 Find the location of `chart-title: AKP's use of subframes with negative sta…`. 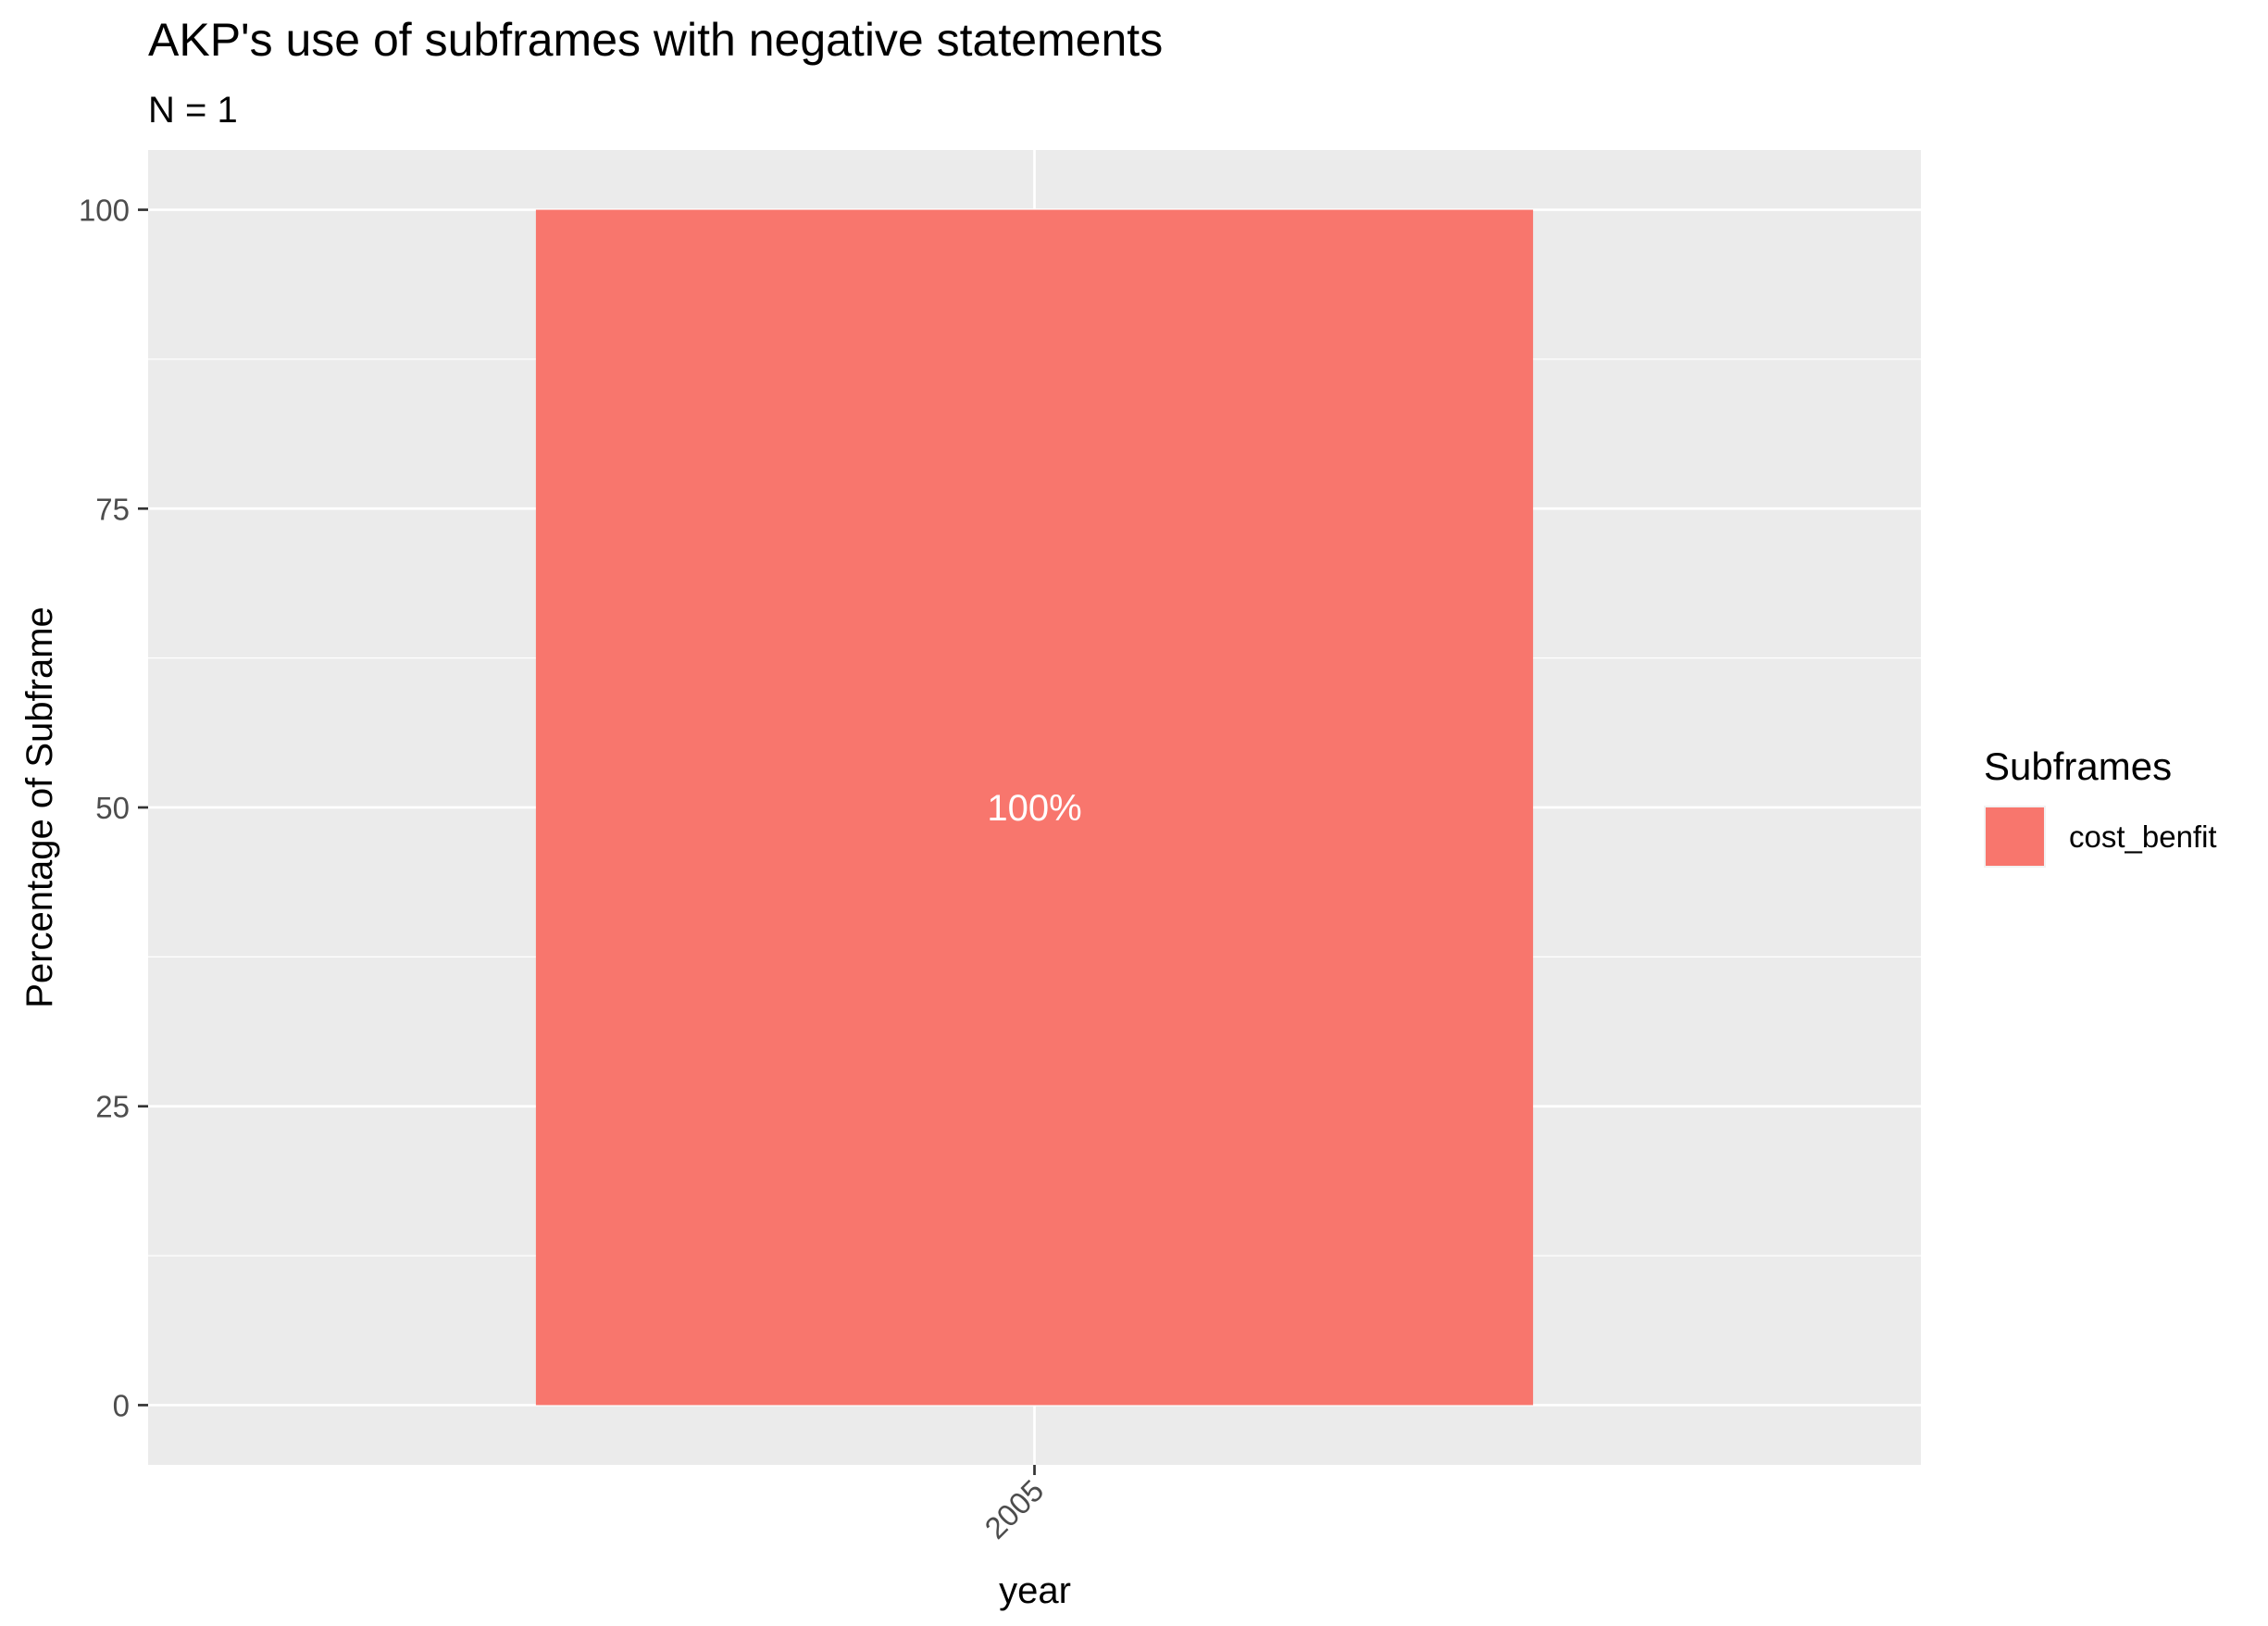

chart-title: AKP's use of subframes with negative sta… is located at coordinates (655, 40).